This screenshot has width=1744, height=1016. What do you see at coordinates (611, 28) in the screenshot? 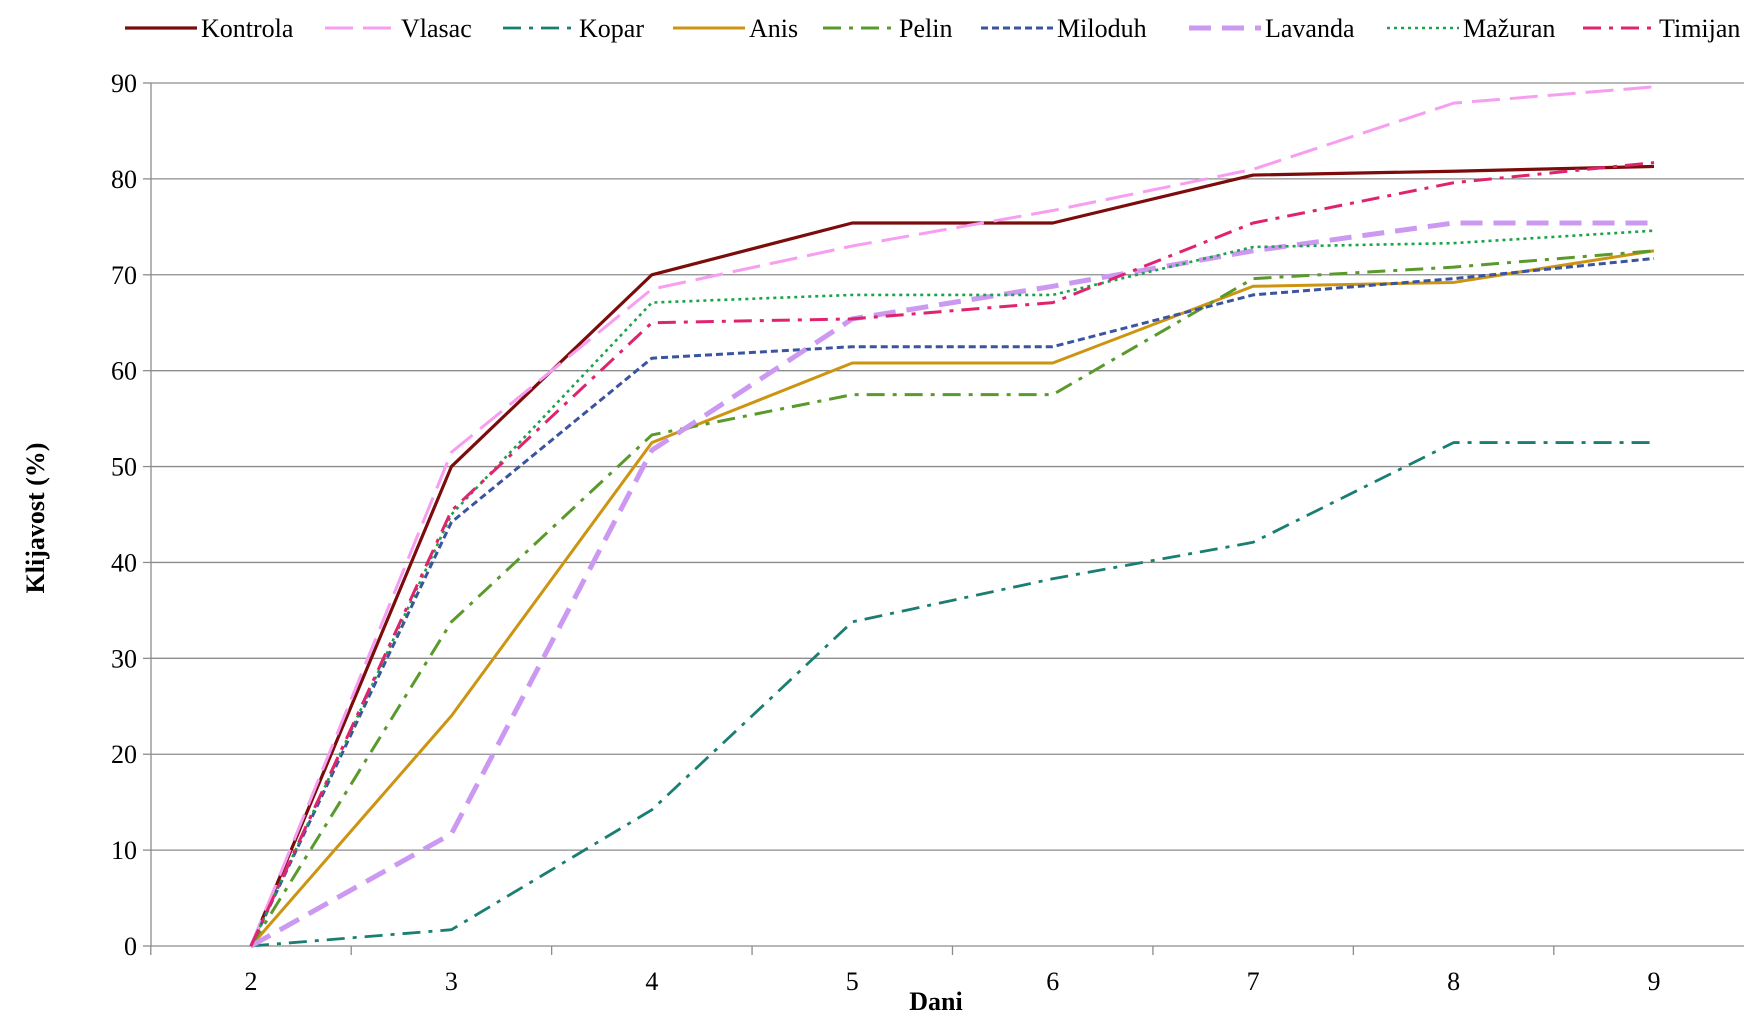
I see `legend-label-kopar: Kopar` at bounding box center [611, 28].